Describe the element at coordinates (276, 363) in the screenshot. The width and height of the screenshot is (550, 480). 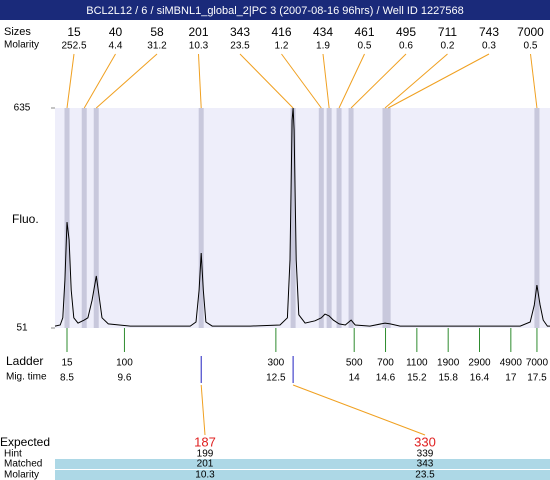
I see `ladder-size: 300` at that location.